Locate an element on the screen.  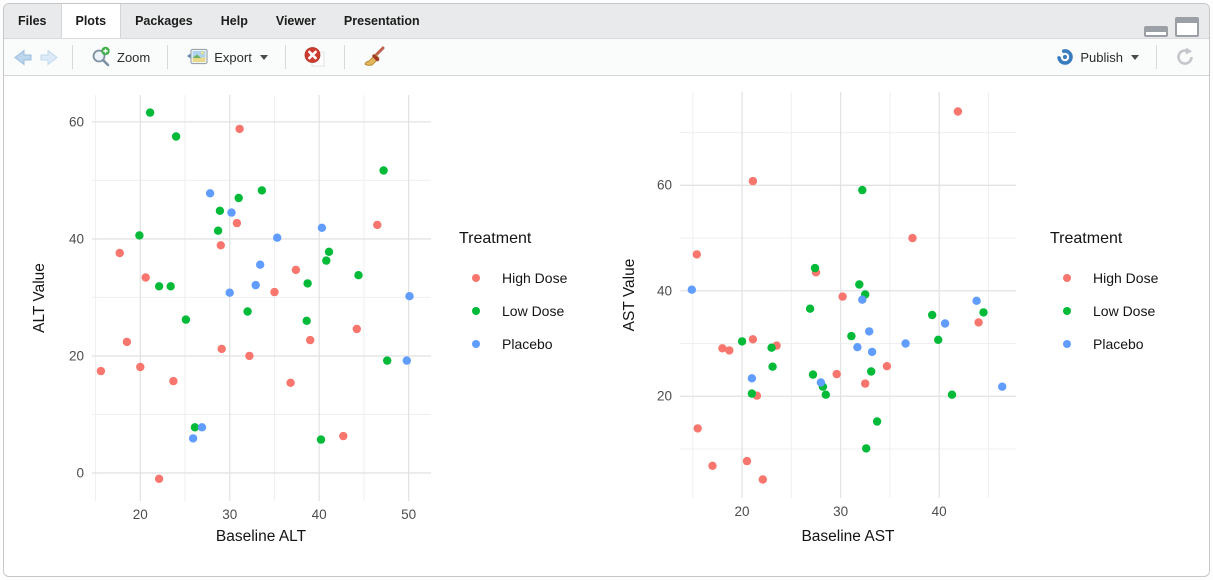
ast-legend: Treatment High Dose Low Dose Placebo is located at coordinates (1104, 295).